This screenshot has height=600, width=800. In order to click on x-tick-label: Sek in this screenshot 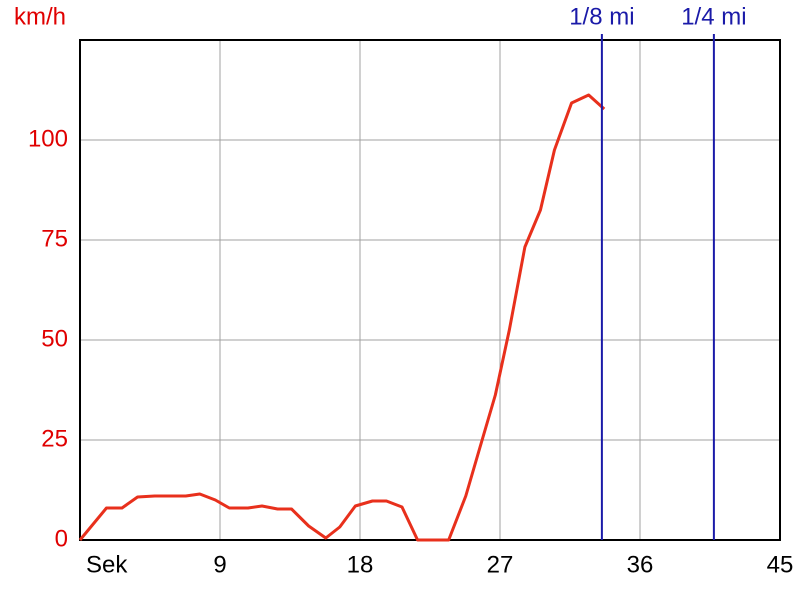, I will do `click(107, 564)`.